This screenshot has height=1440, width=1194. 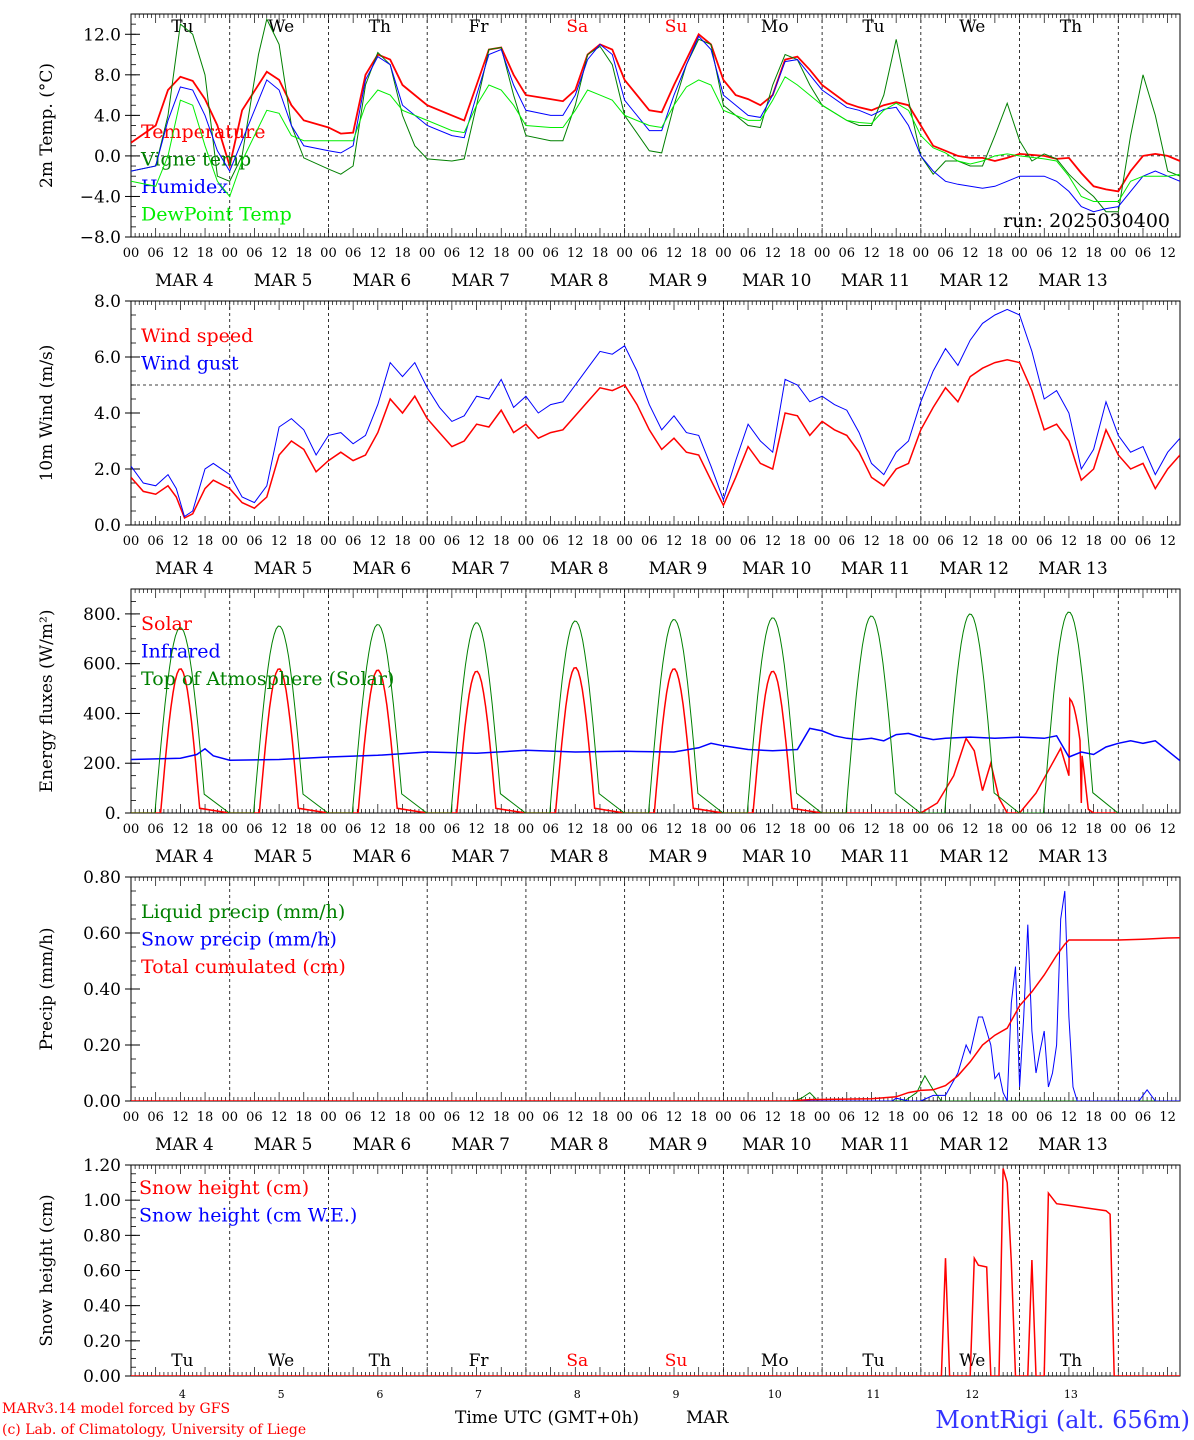 What do you see at coordinates (876, 1145) in the screenshot?
I see `x-day-label: MAR 11` at bounding box center [876, 1145].